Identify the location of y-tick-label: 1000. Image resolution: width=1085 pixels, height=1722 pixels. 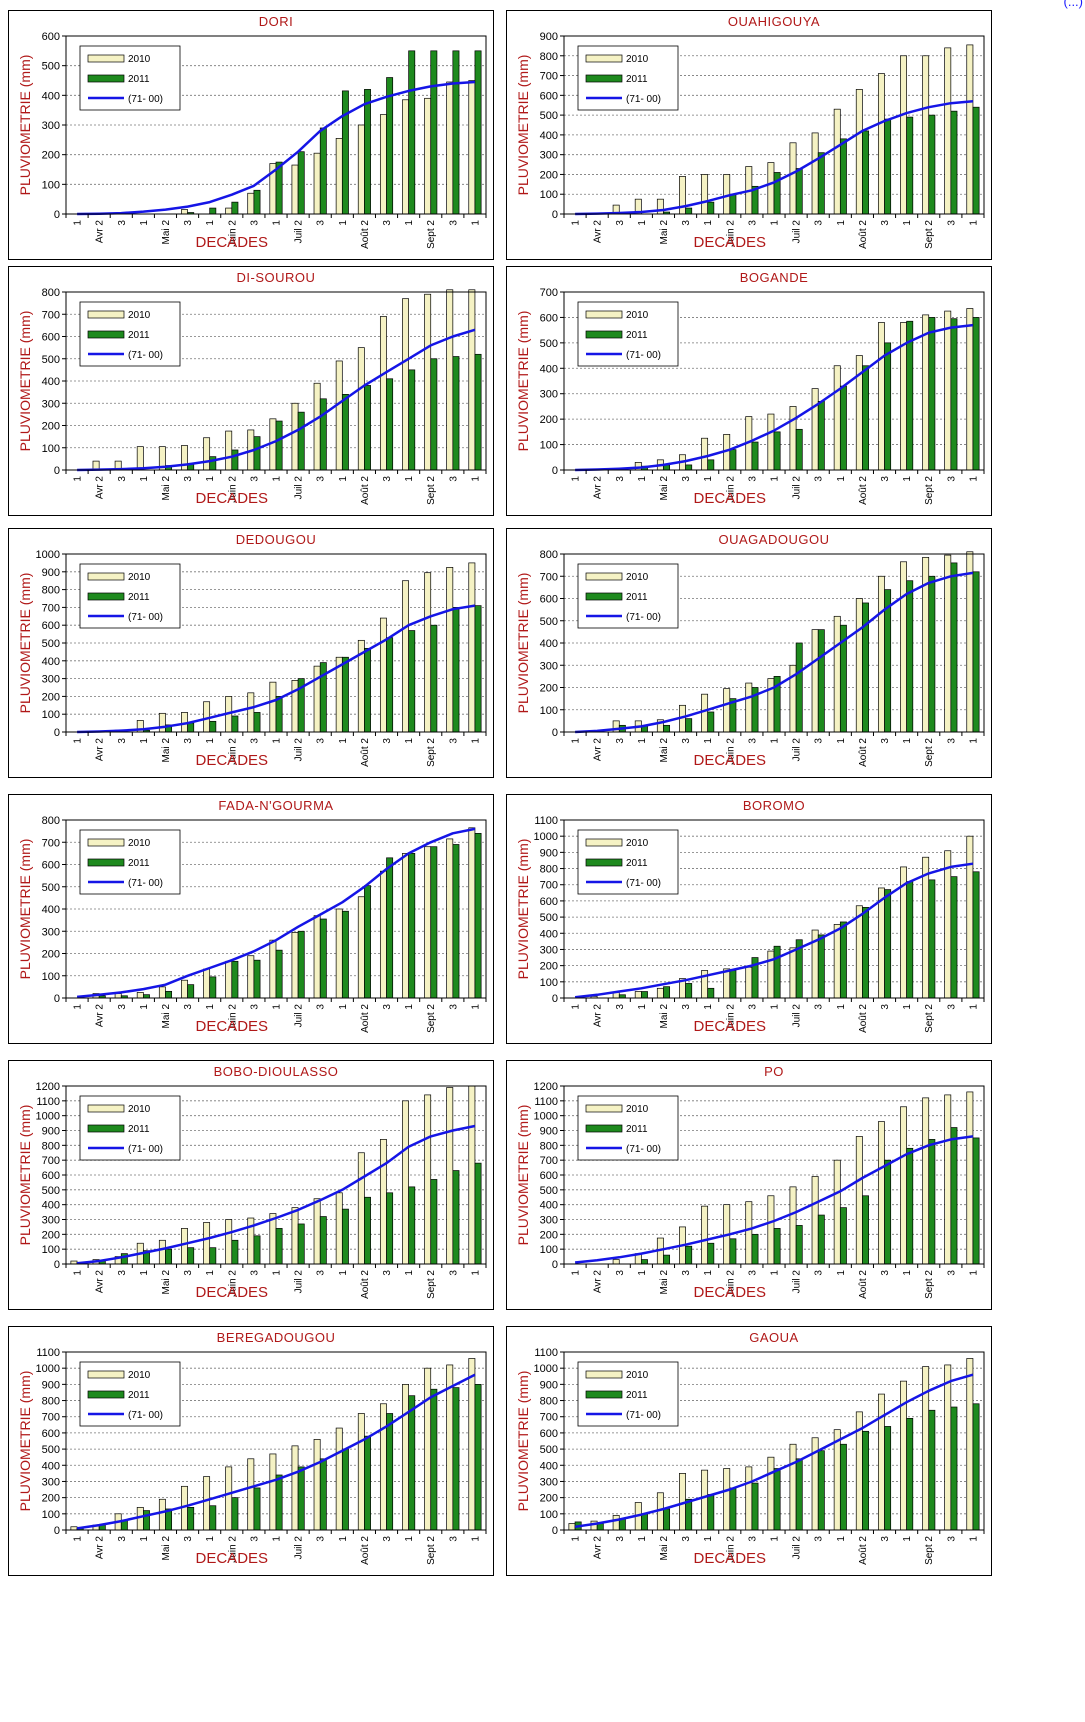
(546, 837).